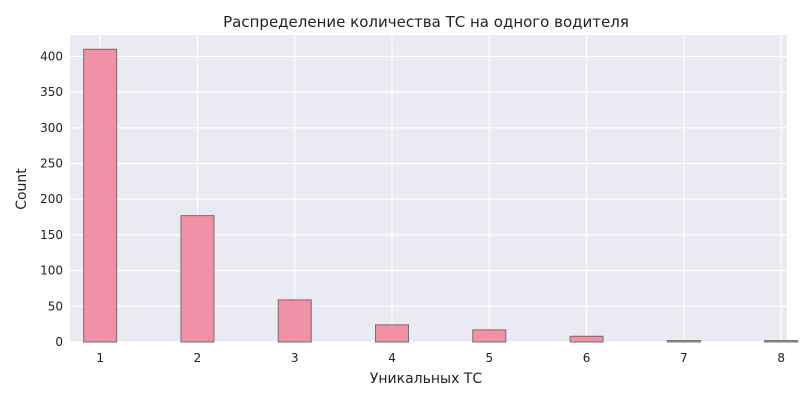 Image resolution: width=800 pixels, height=400 pixels. I want to click on y-tick-label: 350, so click(51, 92).